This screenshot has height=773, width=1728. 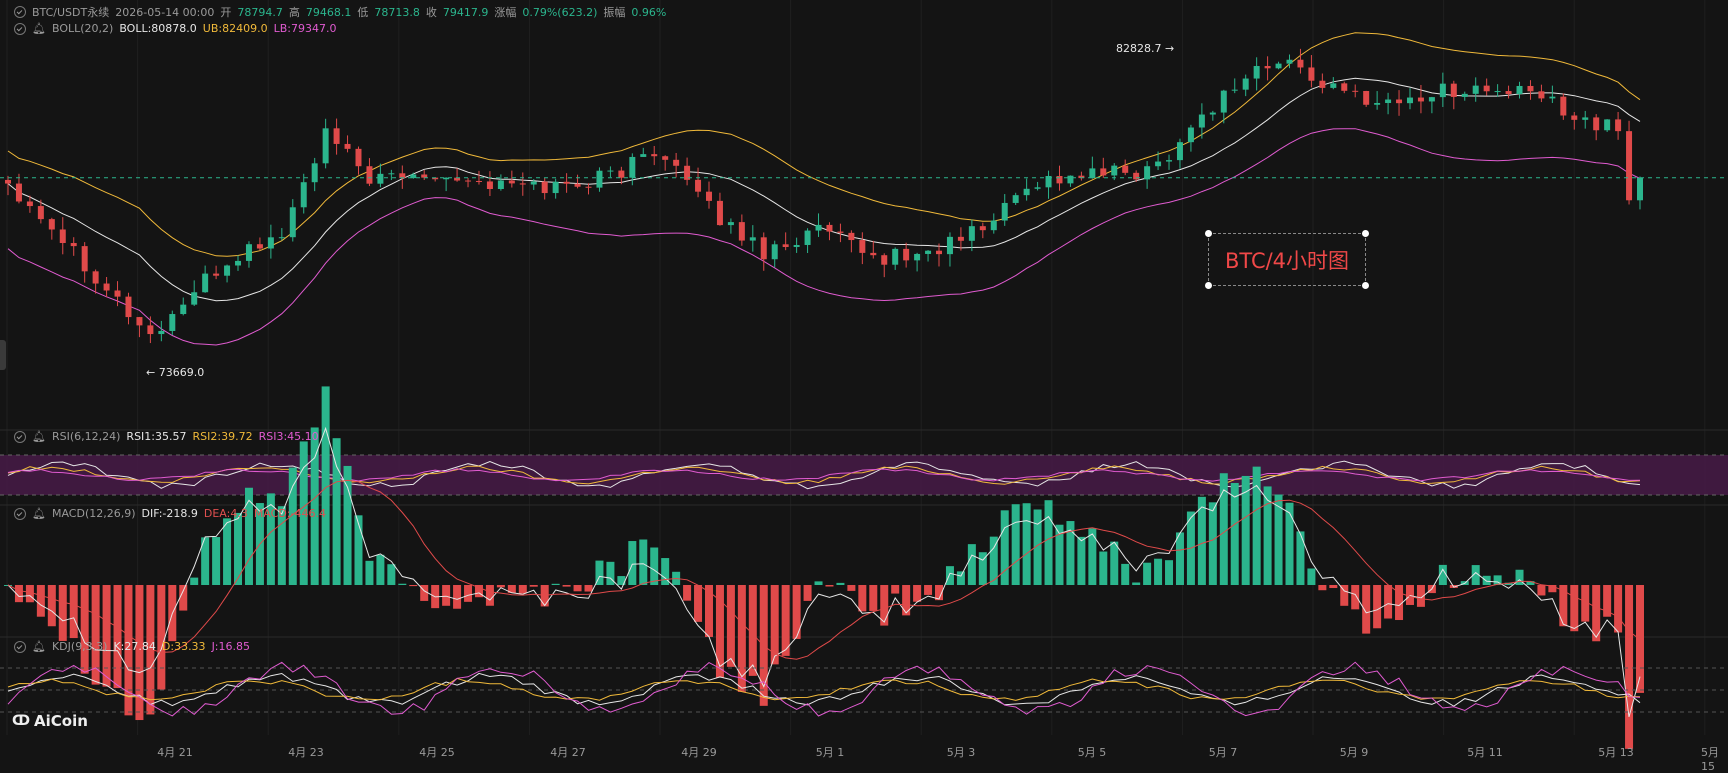 I want to click on boll-ub: UB:82409.0, so click(x=235, y=28).